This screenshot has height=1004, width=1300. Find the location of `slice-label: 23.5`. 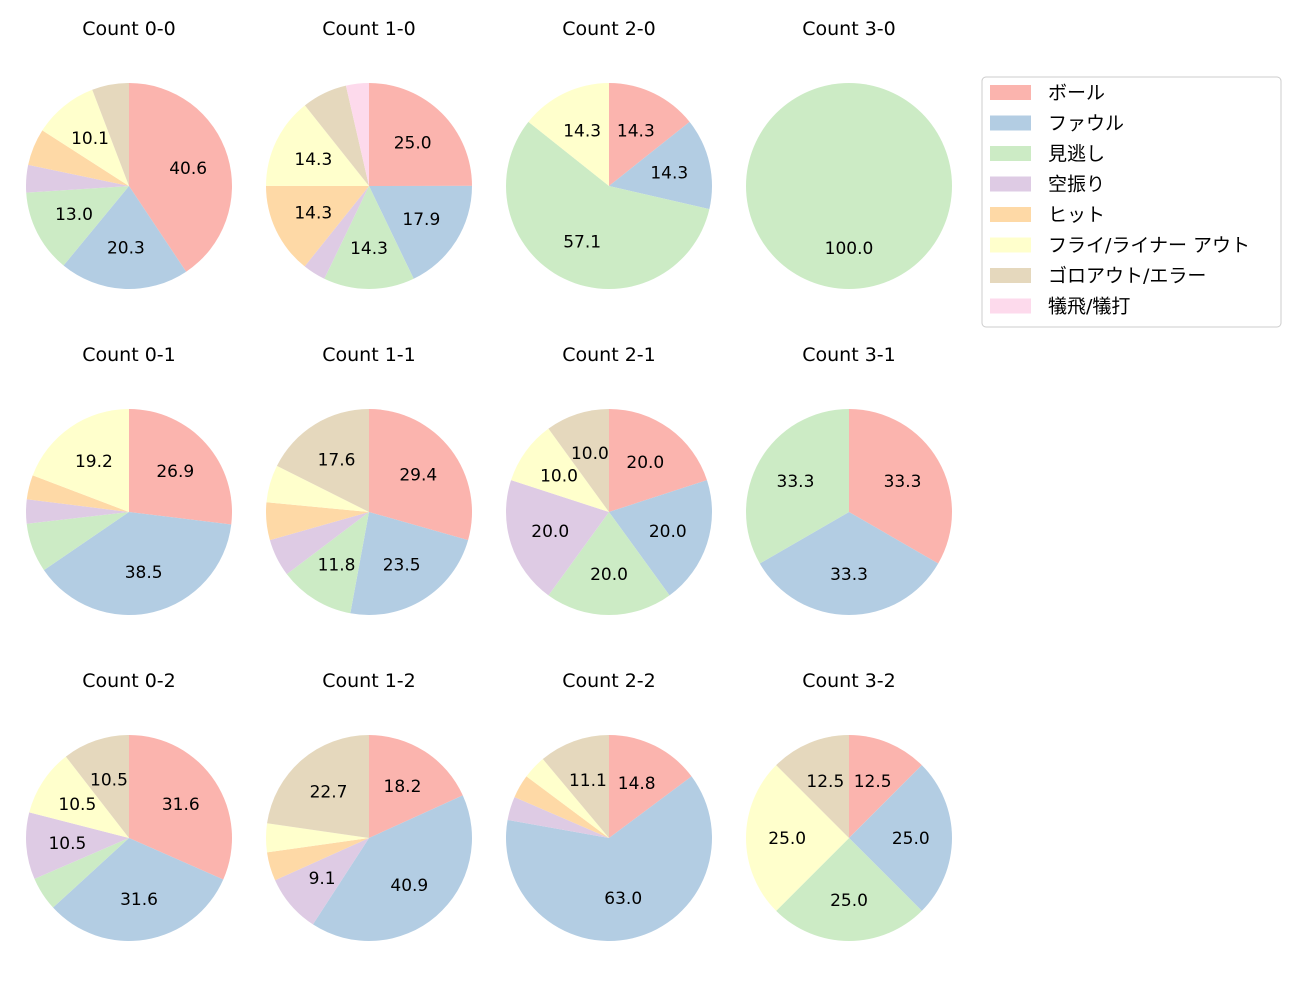

slice-label: 23.5 is located at coordinates (402, 565).